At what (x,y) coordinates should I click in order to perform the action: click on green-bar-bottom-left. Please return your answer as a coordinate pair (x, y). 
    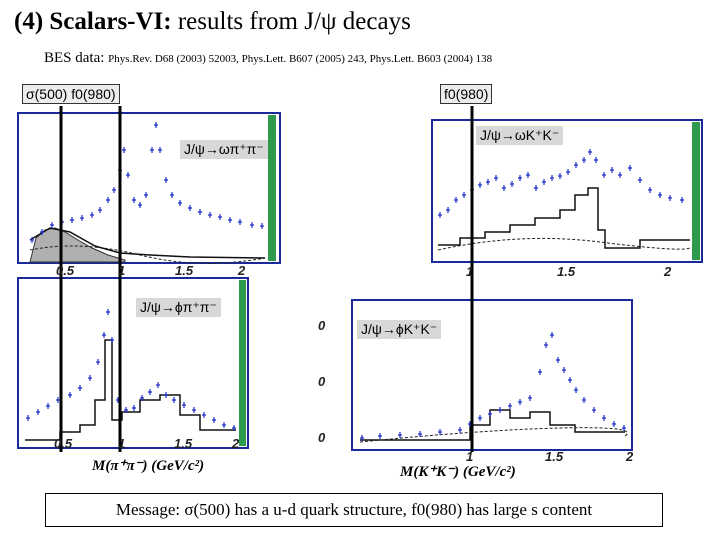
    Looking at the image, I should click on (242, 363).